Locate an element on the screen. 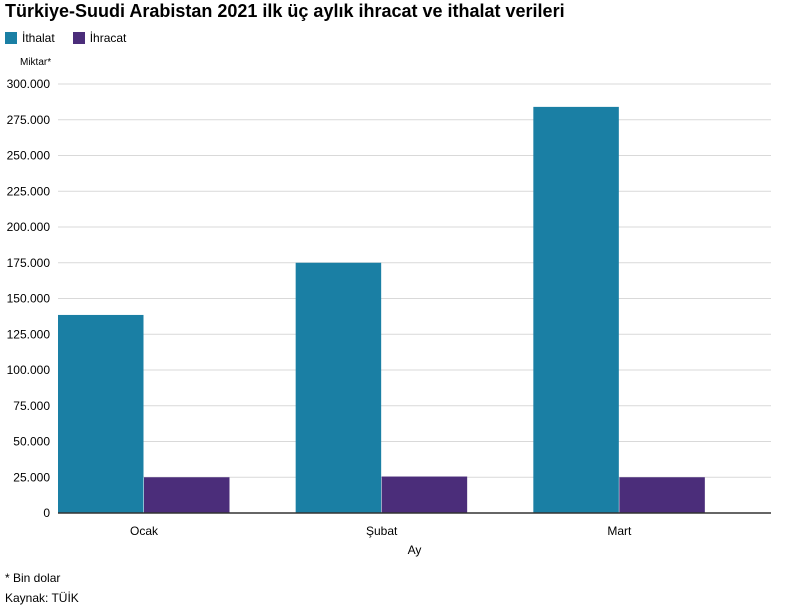  y-tick-label: 175.000 is located at coordinates (29, 263).